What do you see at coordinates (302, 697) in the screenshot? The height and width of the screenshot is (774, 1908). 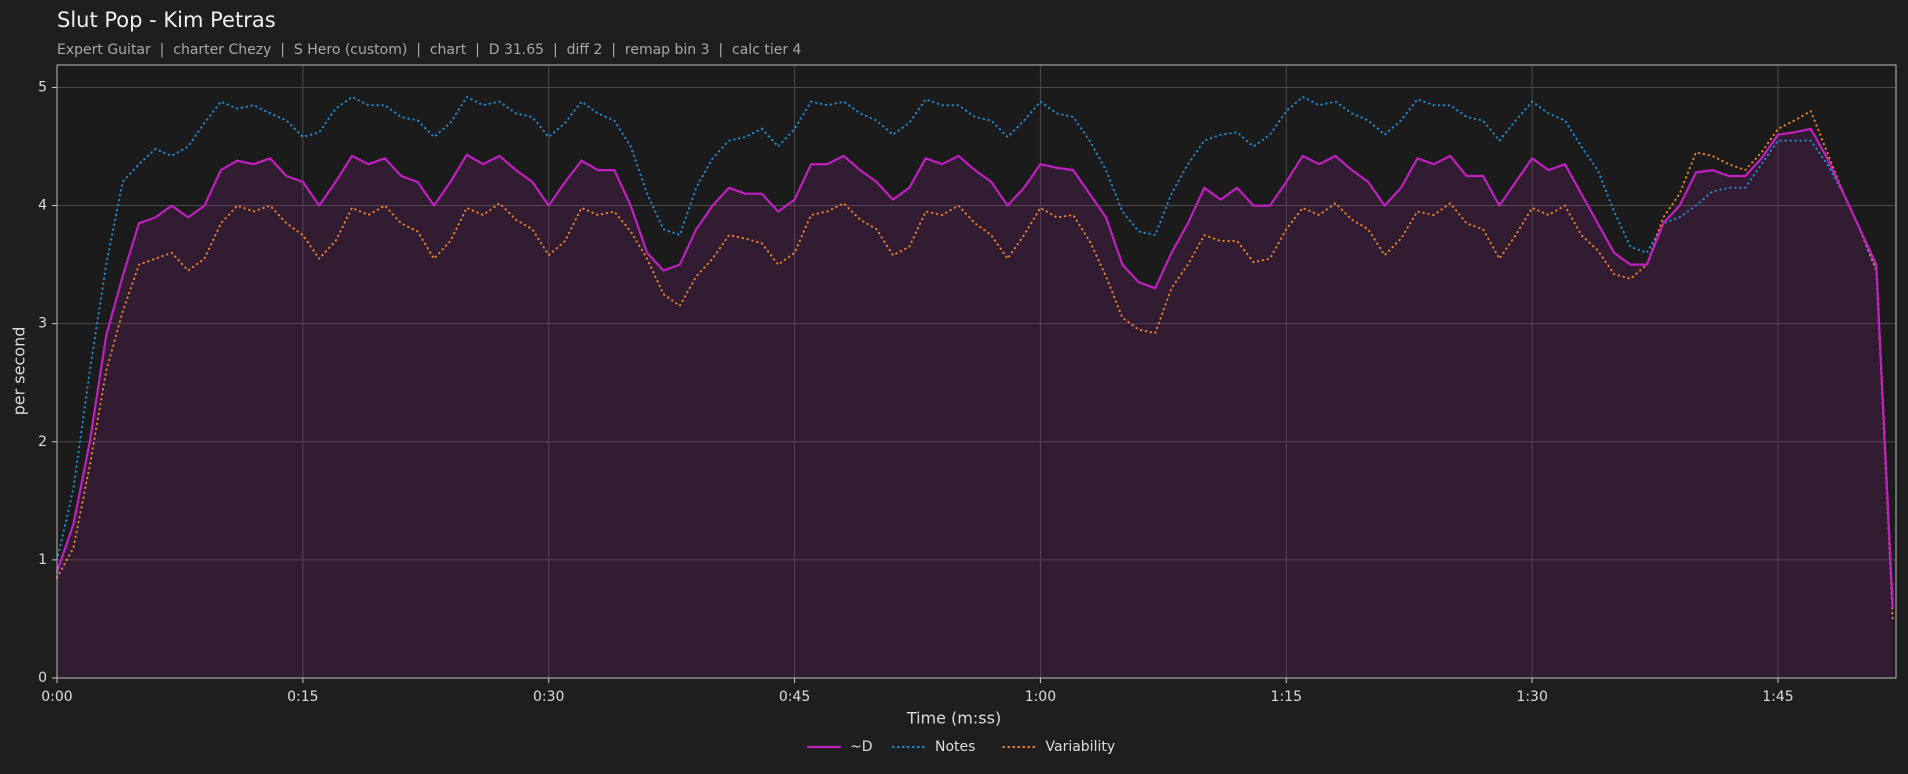 I see `x-tick-label: 0:15` at bounding box center [302, 697].